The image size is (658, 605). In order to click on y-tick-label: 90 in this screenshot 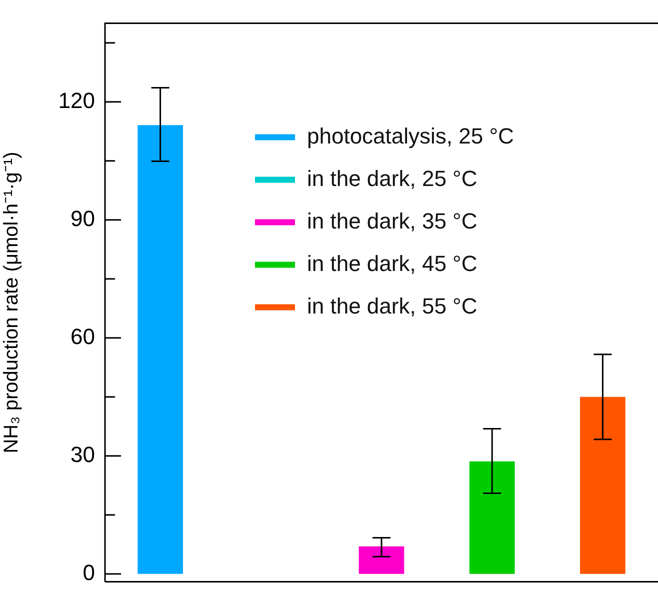, I will do `click(82, 218)`.